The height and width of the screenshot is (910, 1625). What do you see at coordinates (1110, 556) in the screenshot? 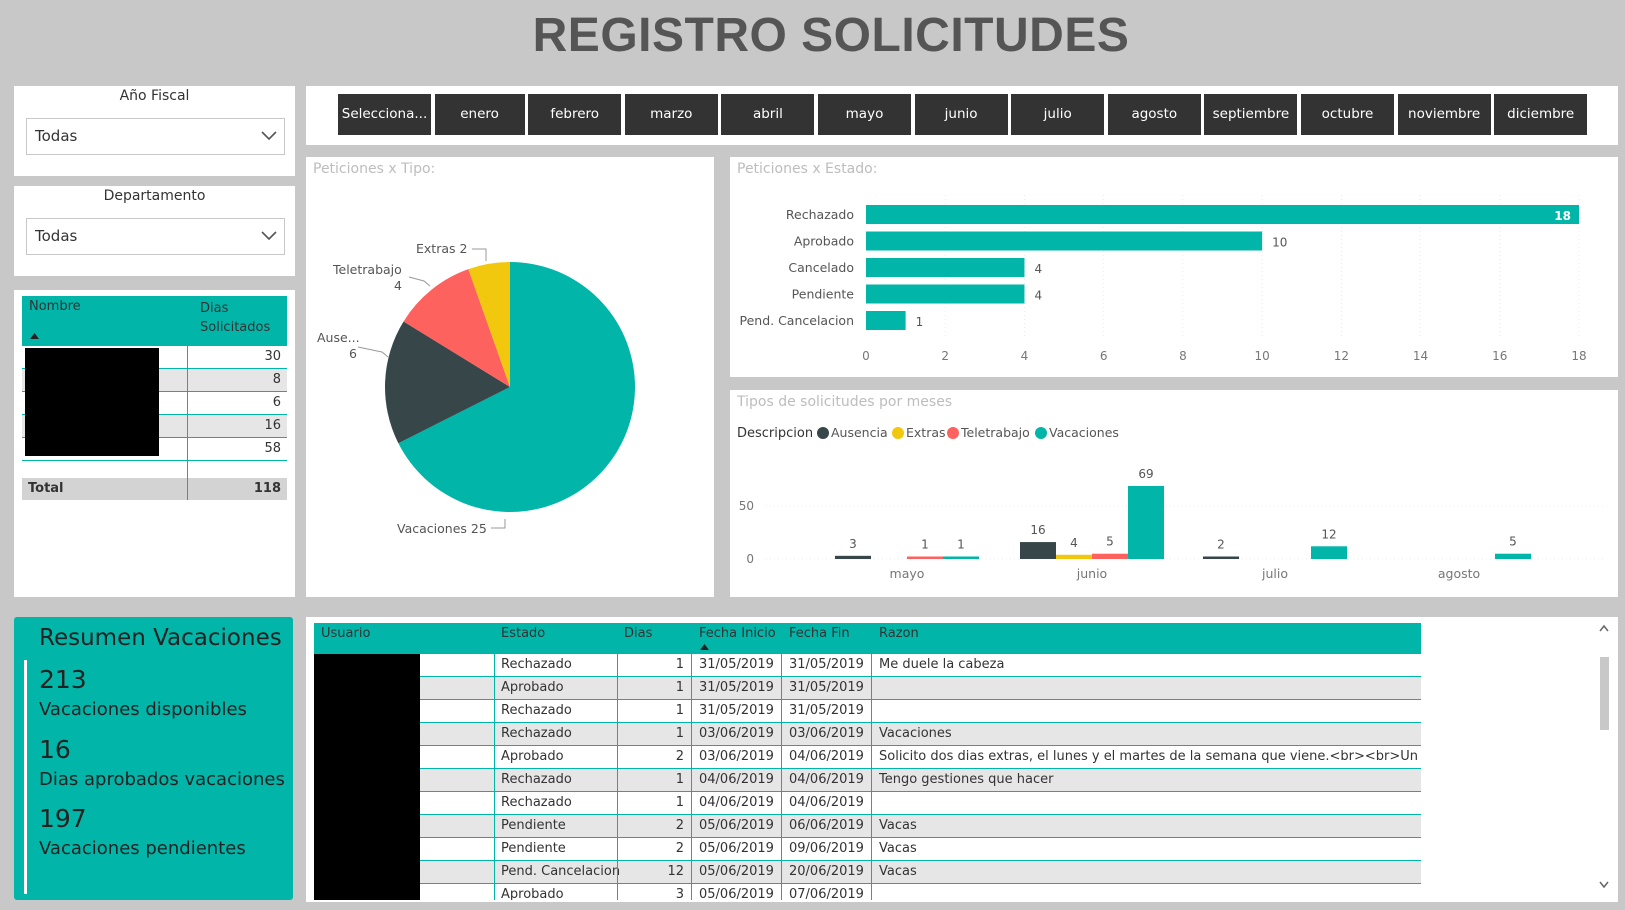
I see `column-teletrabajo-junio` at bounding box center [1110, 556].